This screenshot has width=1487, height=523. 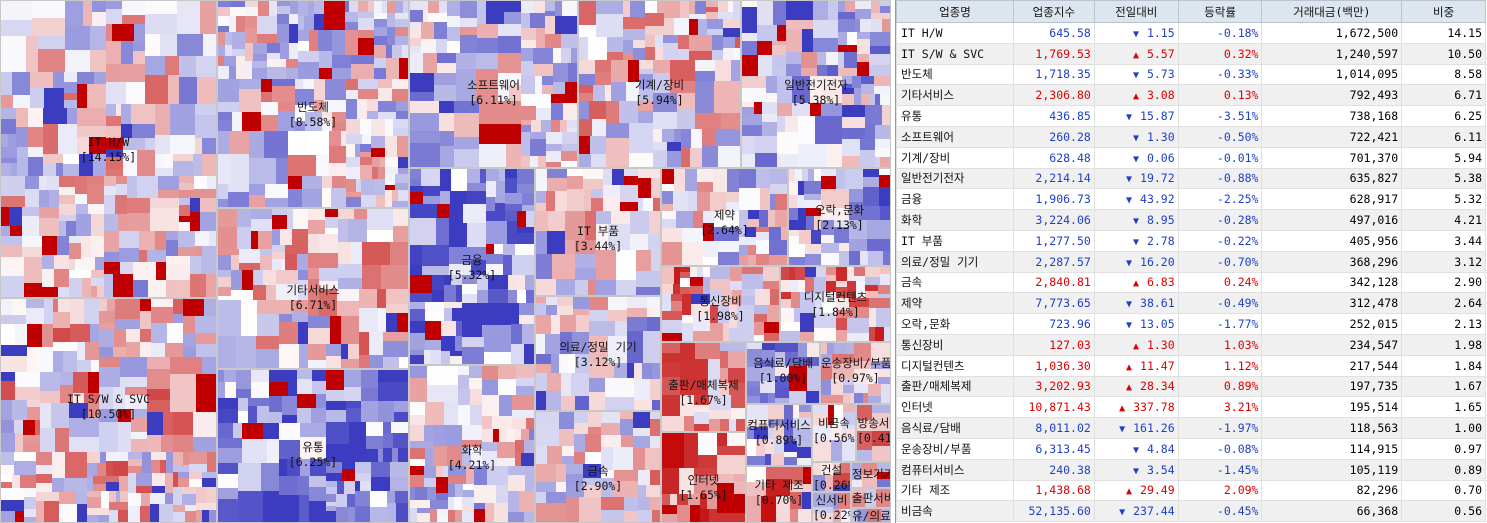 I want to click on treemap-cell-bcast: 방송서[0.41%], so click(x=873, y=433).